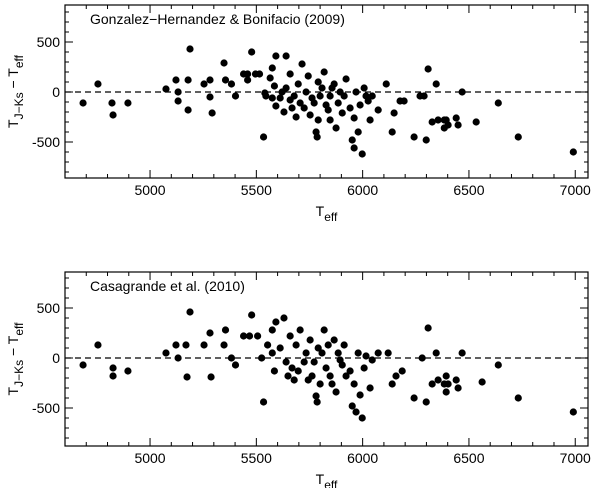 The width and height of the screenshot is (600, 488). What do you see at coordinates (19, 105) in the screenshot?
I see `y-label-sub: J−Ks` at bounding box center [19, 105].